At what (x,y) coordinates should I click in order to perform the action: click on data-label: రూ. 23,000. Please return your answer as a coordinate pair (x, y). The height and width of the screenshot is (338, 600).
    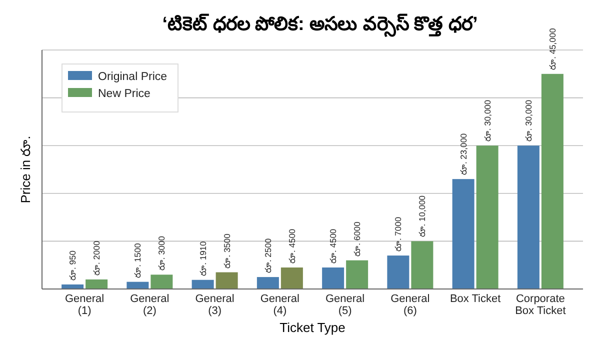
    Looking at the image, I should click on (463, 154).